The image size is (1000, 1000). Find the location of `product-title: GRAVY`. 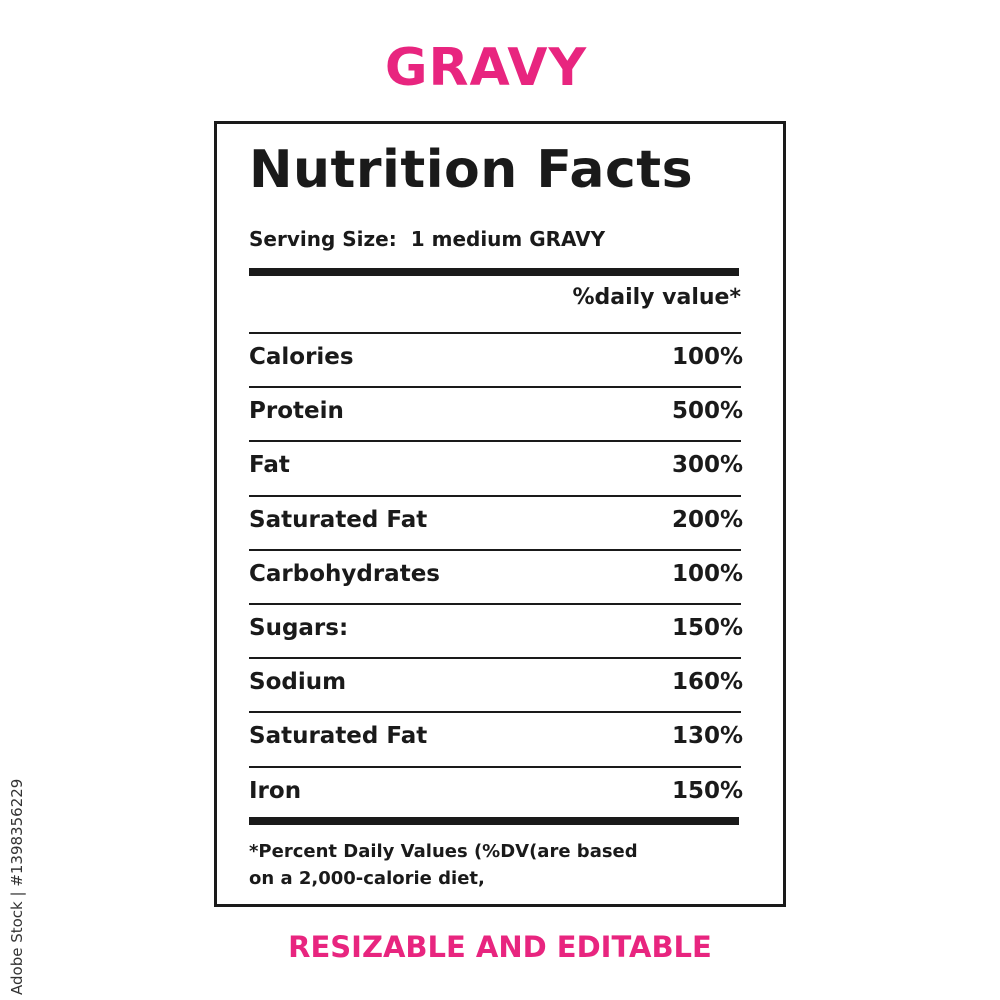

product-title: GRAVY is located at coordinates (486, 68).